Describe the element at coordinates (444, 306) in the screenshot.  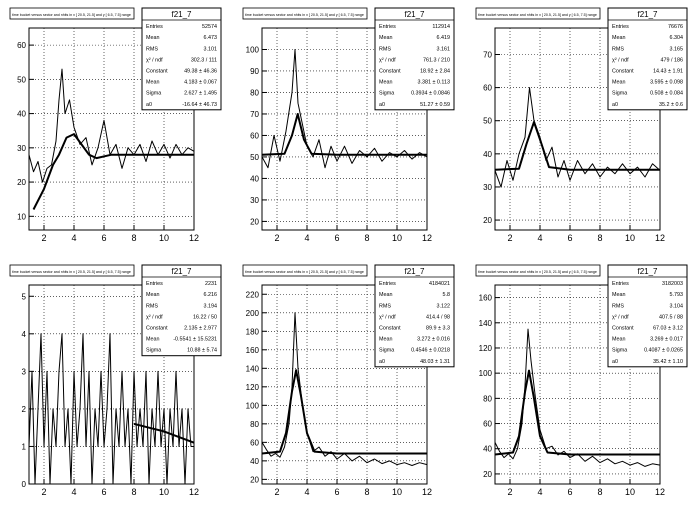
I see `stats-value: 3.122` at that location.